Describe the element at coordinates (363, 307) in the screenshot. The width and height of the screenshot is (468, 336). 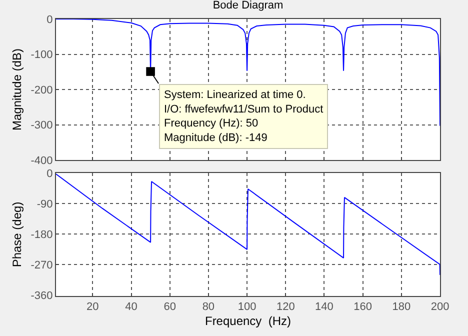
I see `x-tick-label: 160` at that location.